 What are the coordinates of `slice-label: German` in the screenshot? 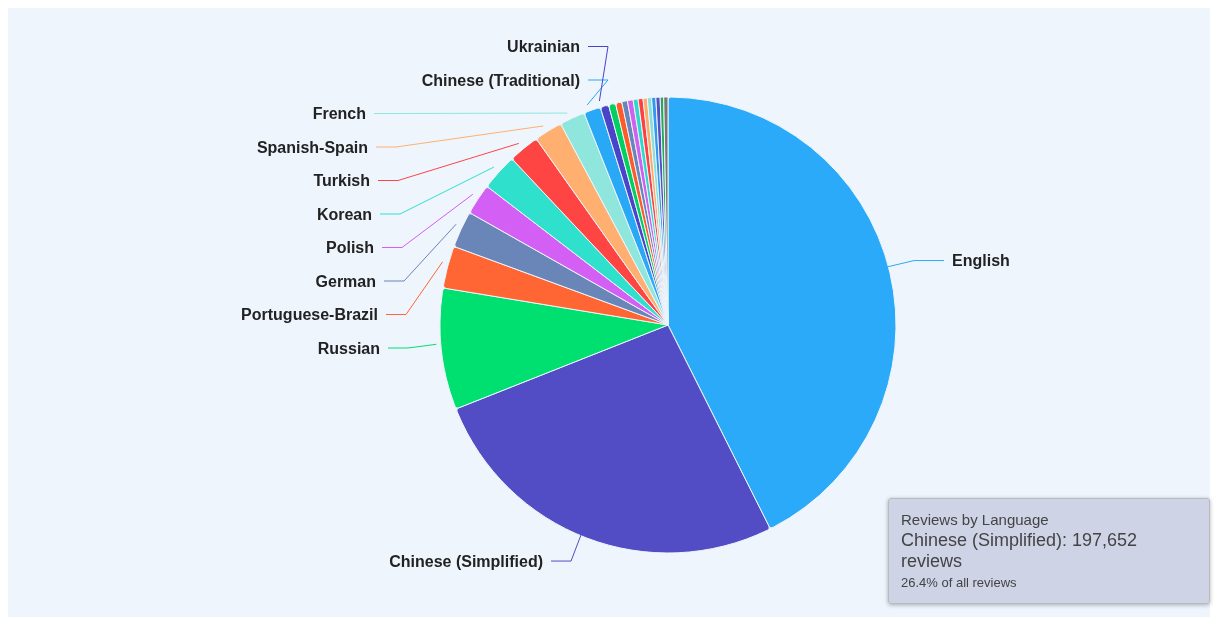 It's located at (345, 281).